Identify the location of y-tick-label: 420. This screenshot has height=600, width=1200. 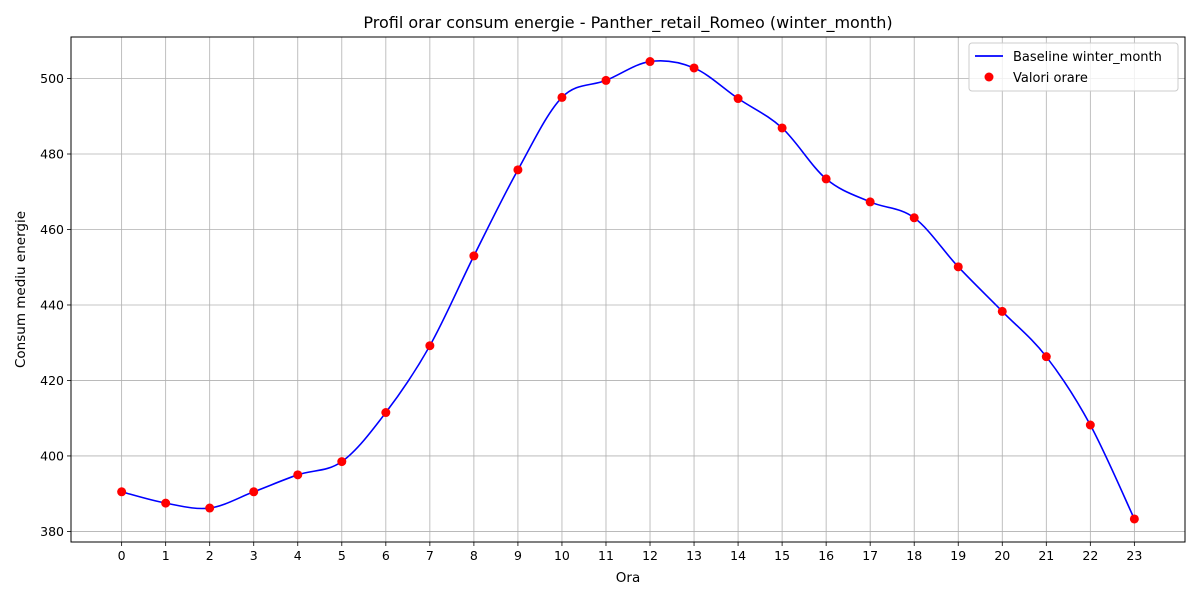
(52, 380).